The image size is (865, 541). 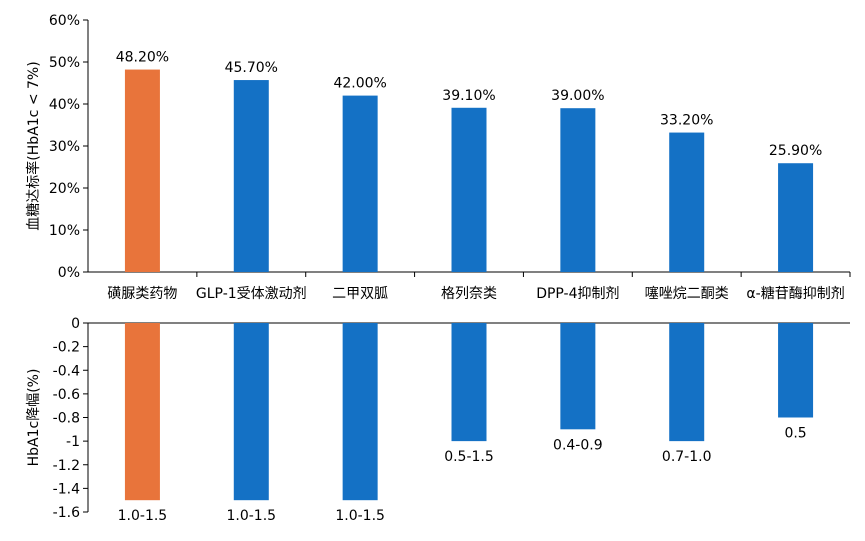 What do you see at coordinates (64, 63) in the screenshot?
I see `top-y-tick-label: 50%` at bounding box center [64, 63].